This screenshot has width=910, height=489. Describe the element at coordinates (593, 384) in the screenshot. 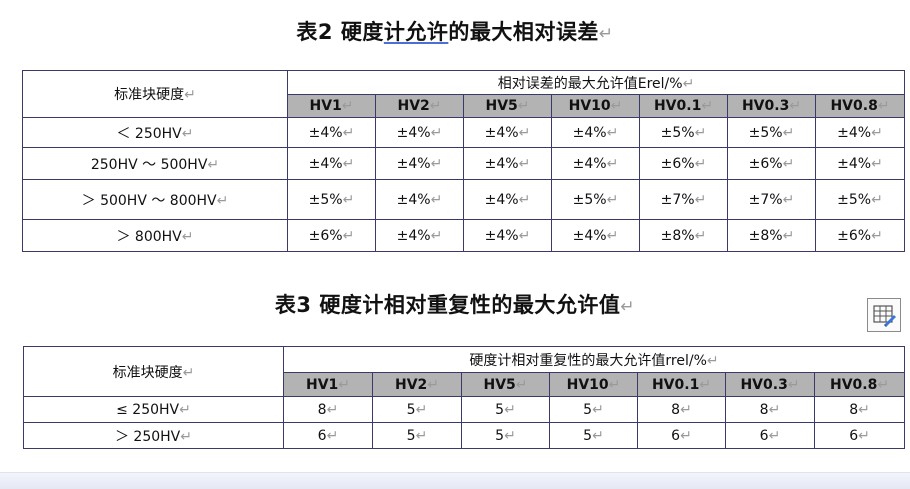

I see `table3-column-header: HV10↵` at that location.